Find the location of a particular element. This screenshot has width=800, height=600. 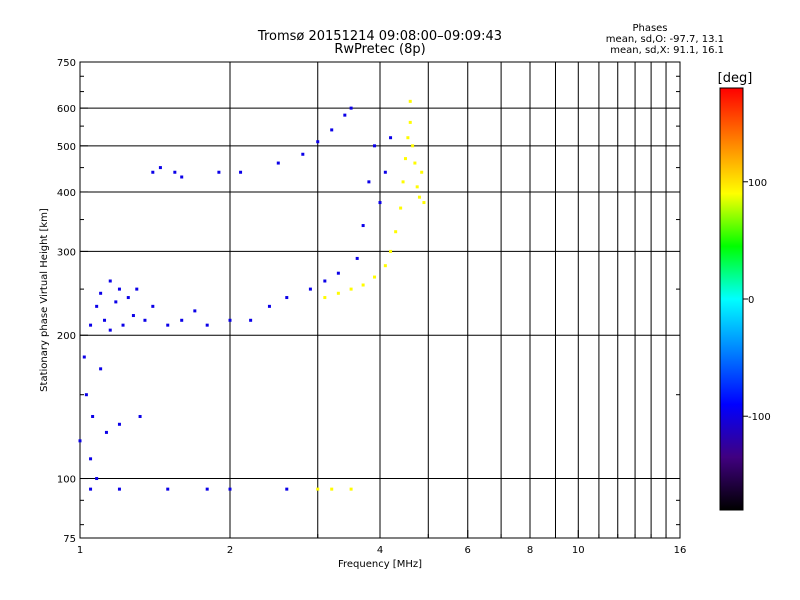

colorbar-tick-label: 0 is located at coordinates (751, 300).